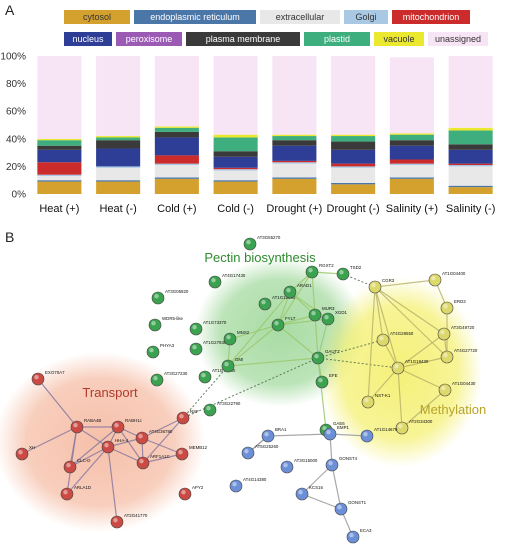 Image resolution: width=507 pixels, height=550 pixels. Describe the element at coordinates (227, 281) in the screenshot. I see `network-node-at4g17430: AT4G17430` at that location.